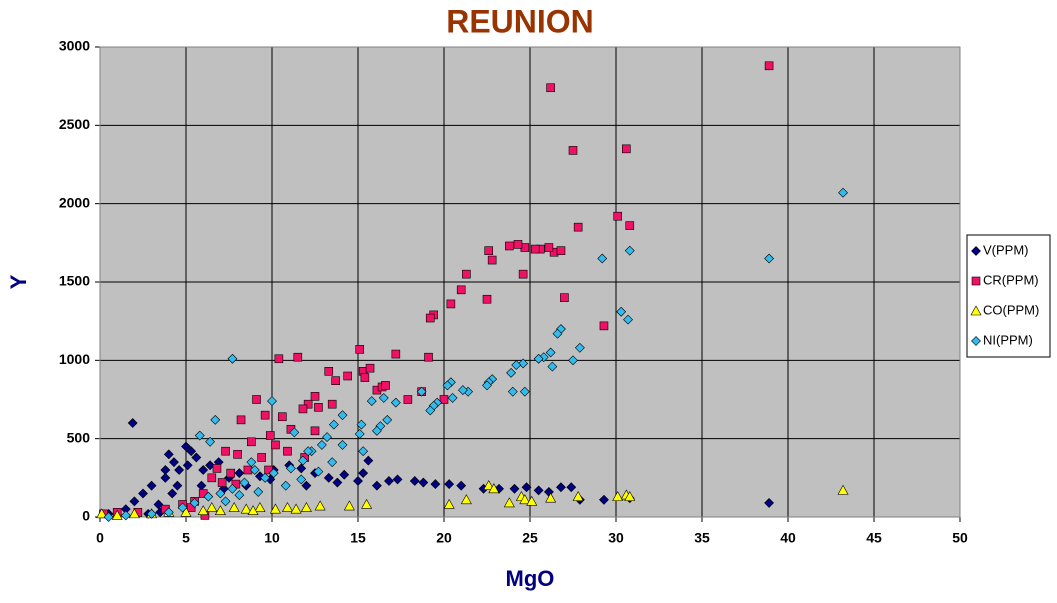  What do you see at coordinates (79, 437) in the screenshot?
I see `y-tick-label: 500` at bounding box center [79, 437].